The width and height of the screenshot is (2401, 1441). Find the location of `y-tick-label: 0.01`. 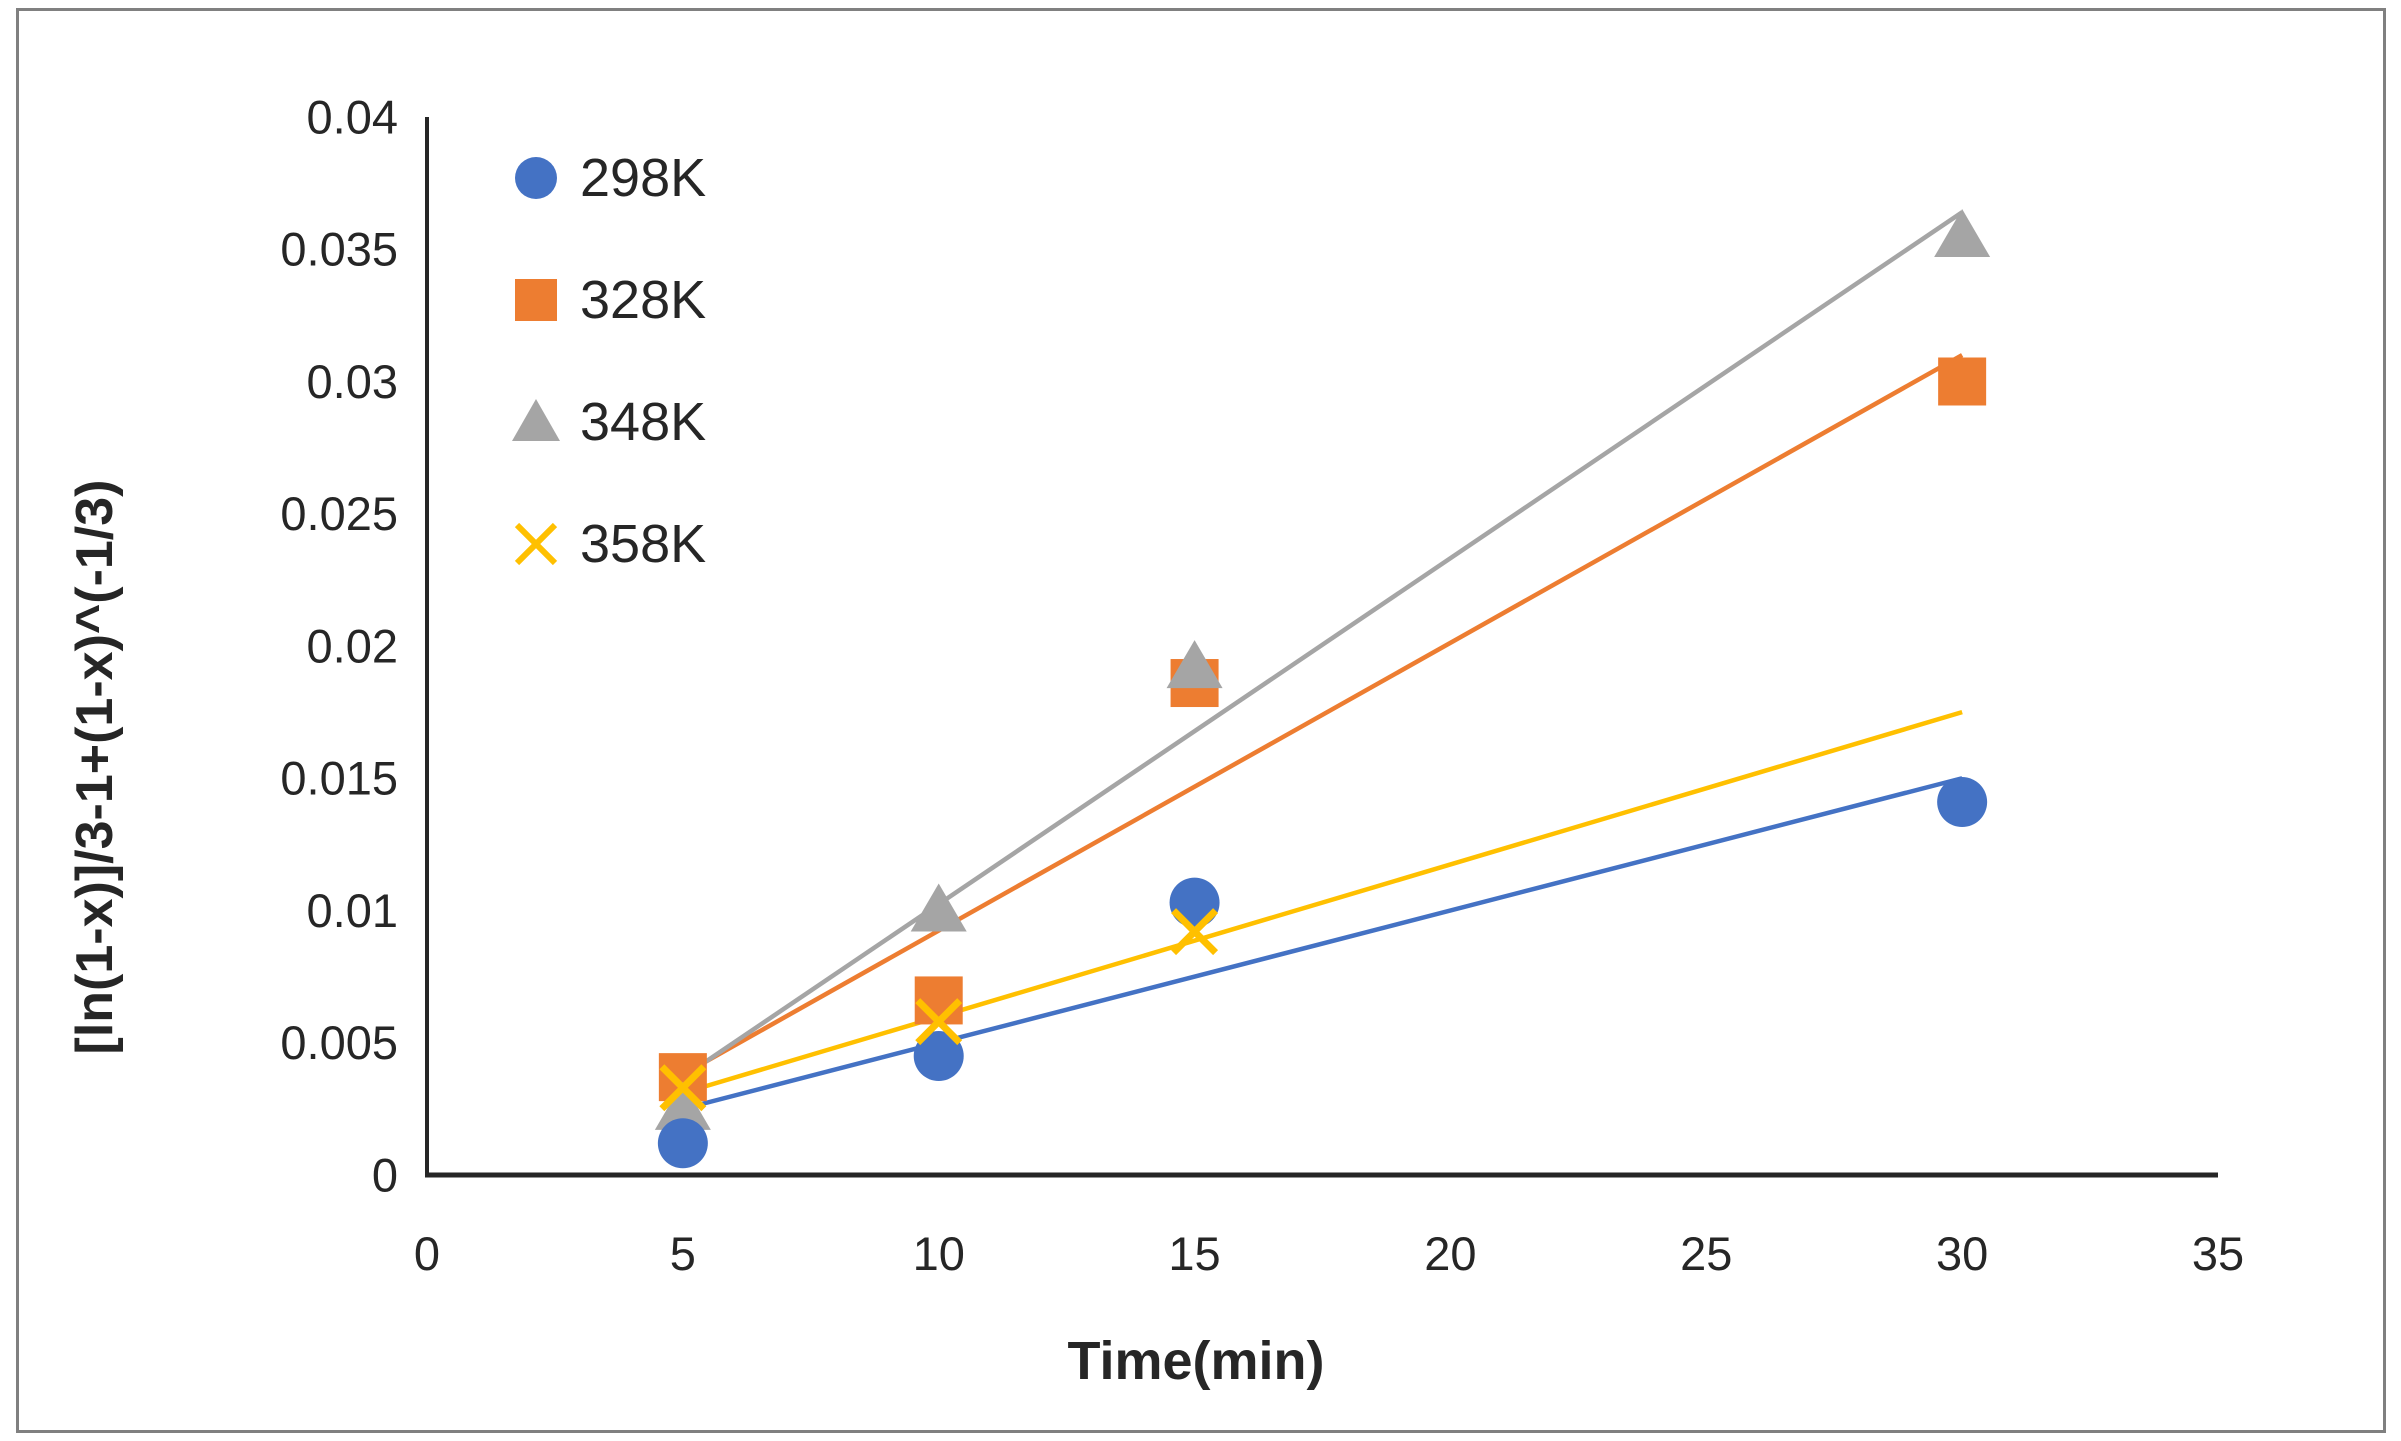

y-tick-label: 0.01 is located at coordinates (352, 910).